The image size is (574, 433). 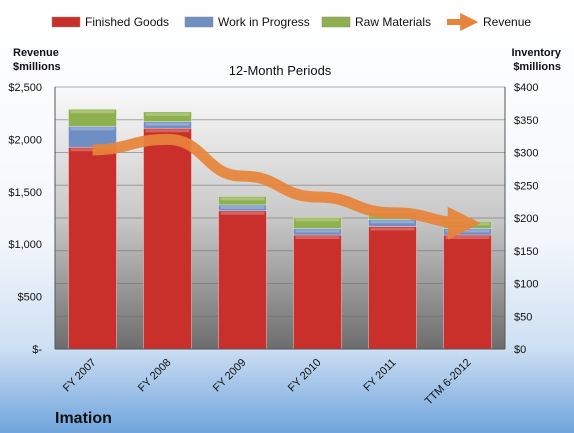 I want to click on right-tick-label: $150, so click(x=526, y=252).